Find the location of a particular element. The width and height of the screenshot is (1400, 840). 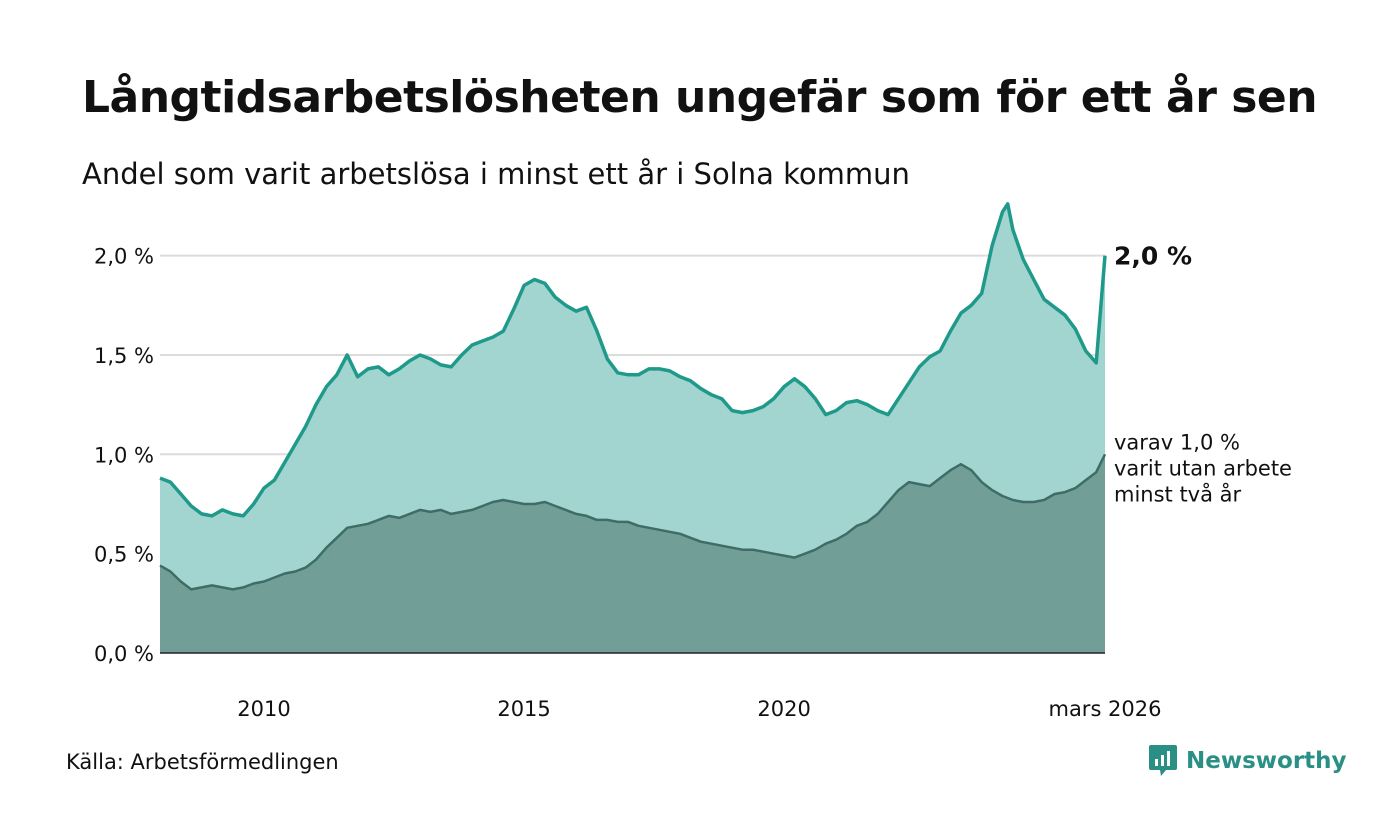

y-tick-label: 2,0 % is located at coordinates (124, 257).